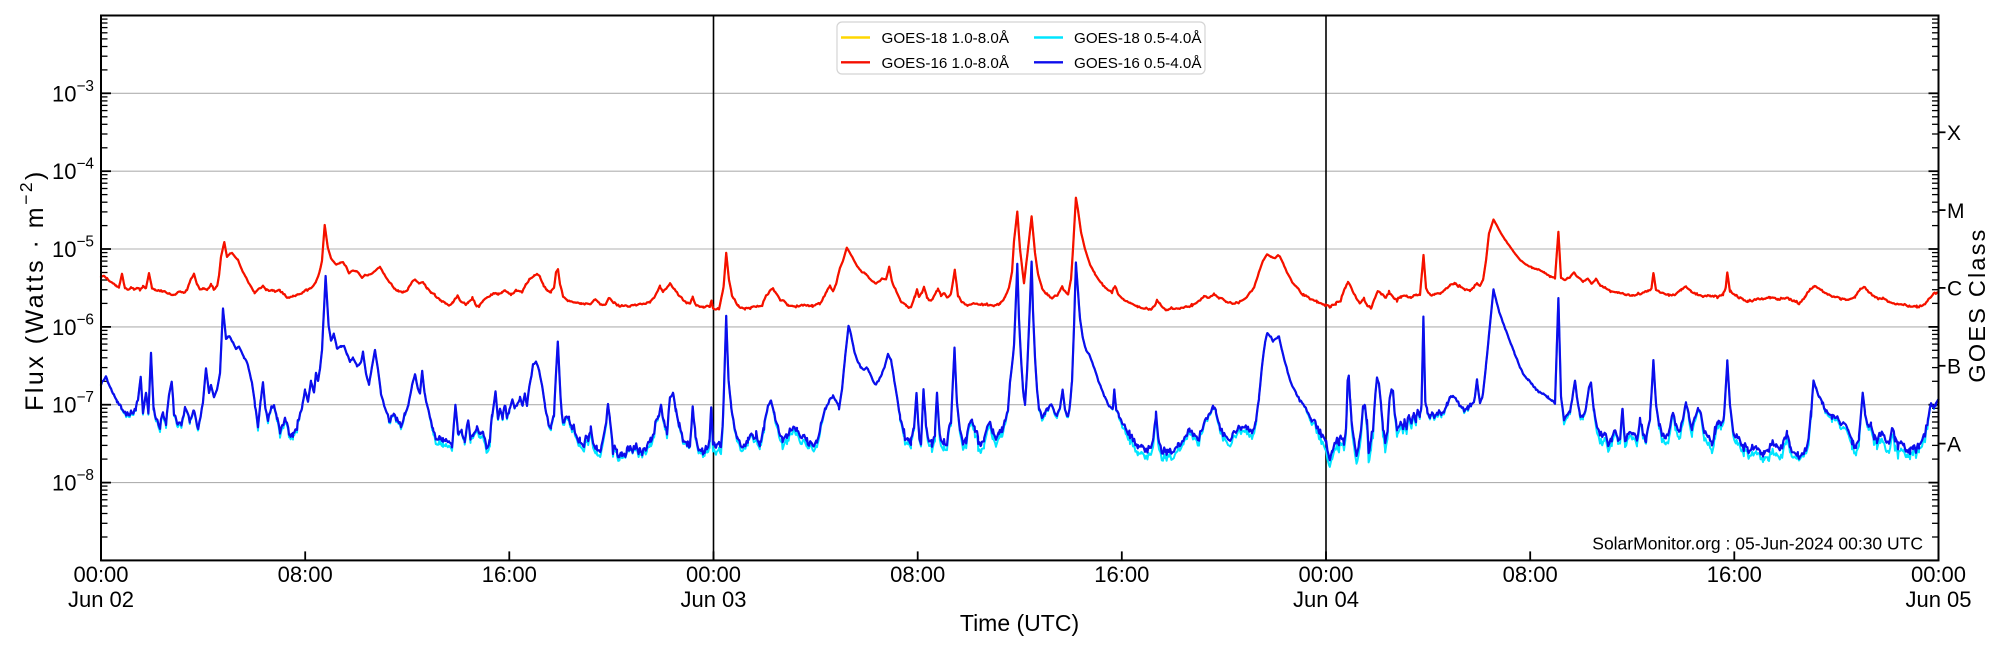 The width and height of the screenshot is (2000, 650). I want to click on svg-text: A, so click(1954, 444).